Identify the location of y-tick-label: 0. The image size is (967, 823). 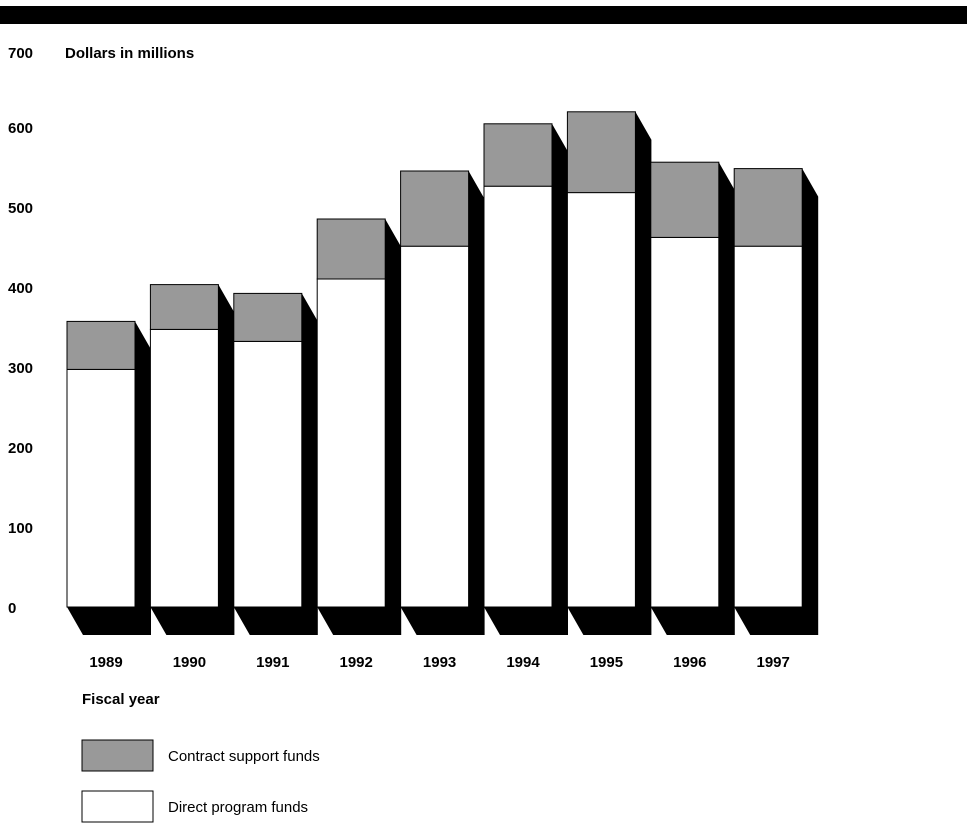
(12, 608).